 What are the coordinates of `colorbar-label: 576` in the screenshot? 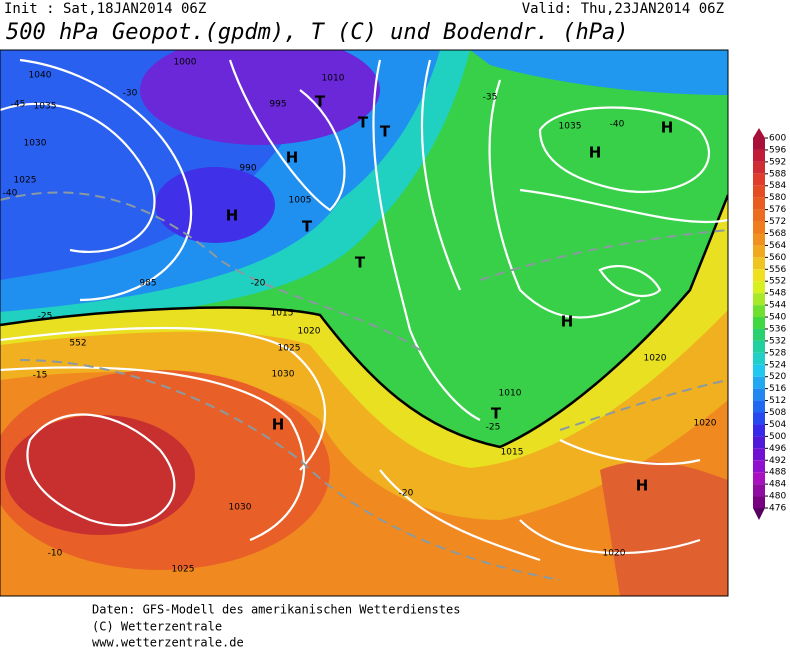 It's located at (777, 210).